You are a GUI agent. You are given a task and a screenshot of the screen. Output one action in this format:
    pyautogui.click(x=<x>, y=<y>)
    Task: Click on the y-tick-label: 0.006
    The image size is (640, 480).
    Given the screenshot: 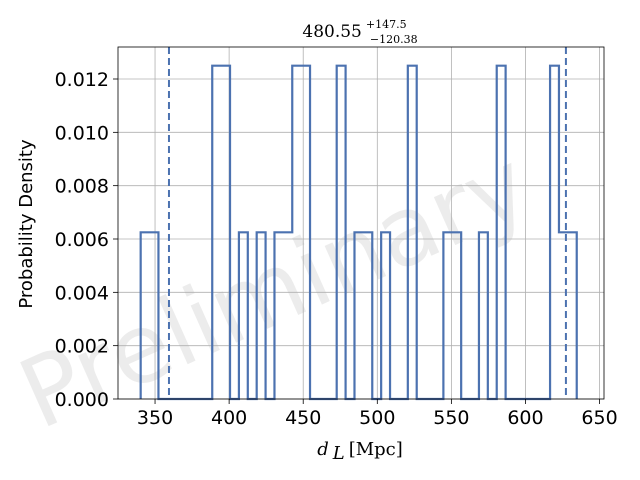 What is the action you would take?
    pyautogui.click(x=82, y=240)
    